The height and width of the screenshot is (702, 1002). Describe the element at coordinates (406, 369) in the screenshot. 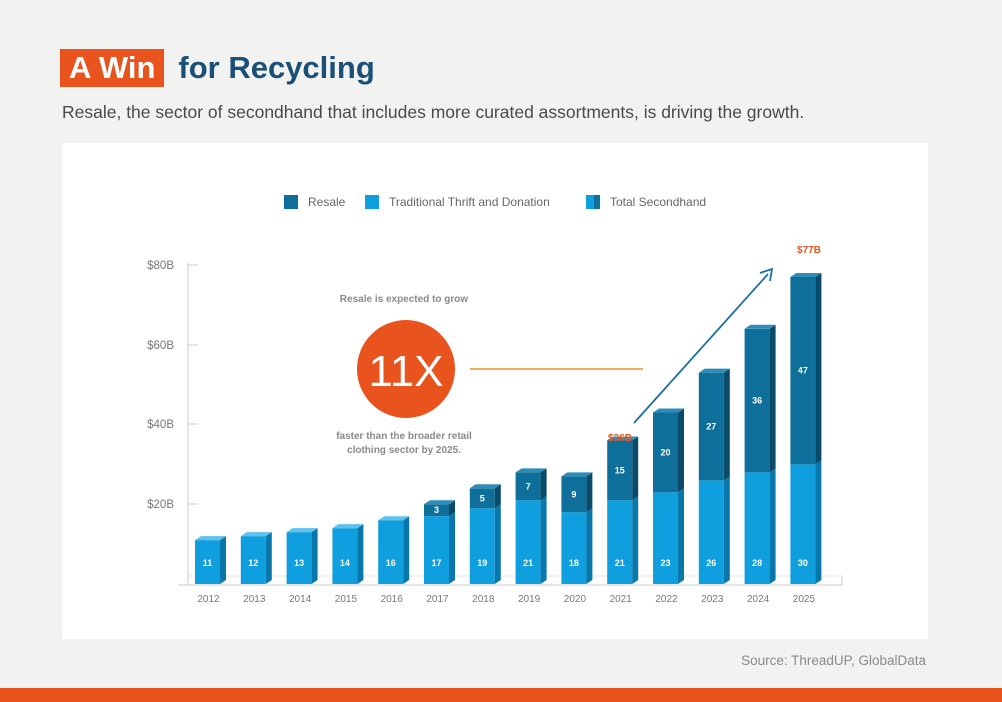

I see `callout-circle` at that location.